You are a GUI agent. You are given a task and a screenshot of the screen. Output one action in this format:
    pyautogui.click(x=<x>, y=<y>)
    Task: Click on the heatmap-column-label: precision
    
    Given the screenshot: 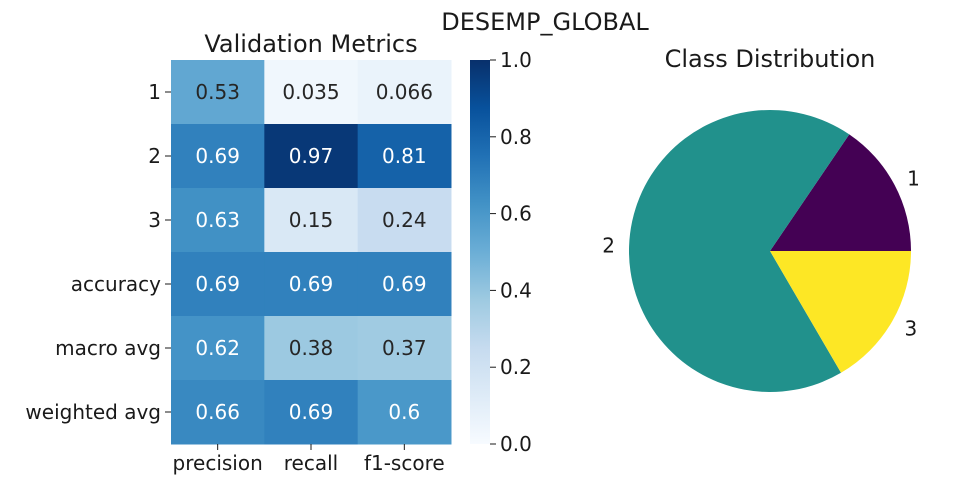 What is the action you would take?
    pyautogui.click(x=218, y=463)
    